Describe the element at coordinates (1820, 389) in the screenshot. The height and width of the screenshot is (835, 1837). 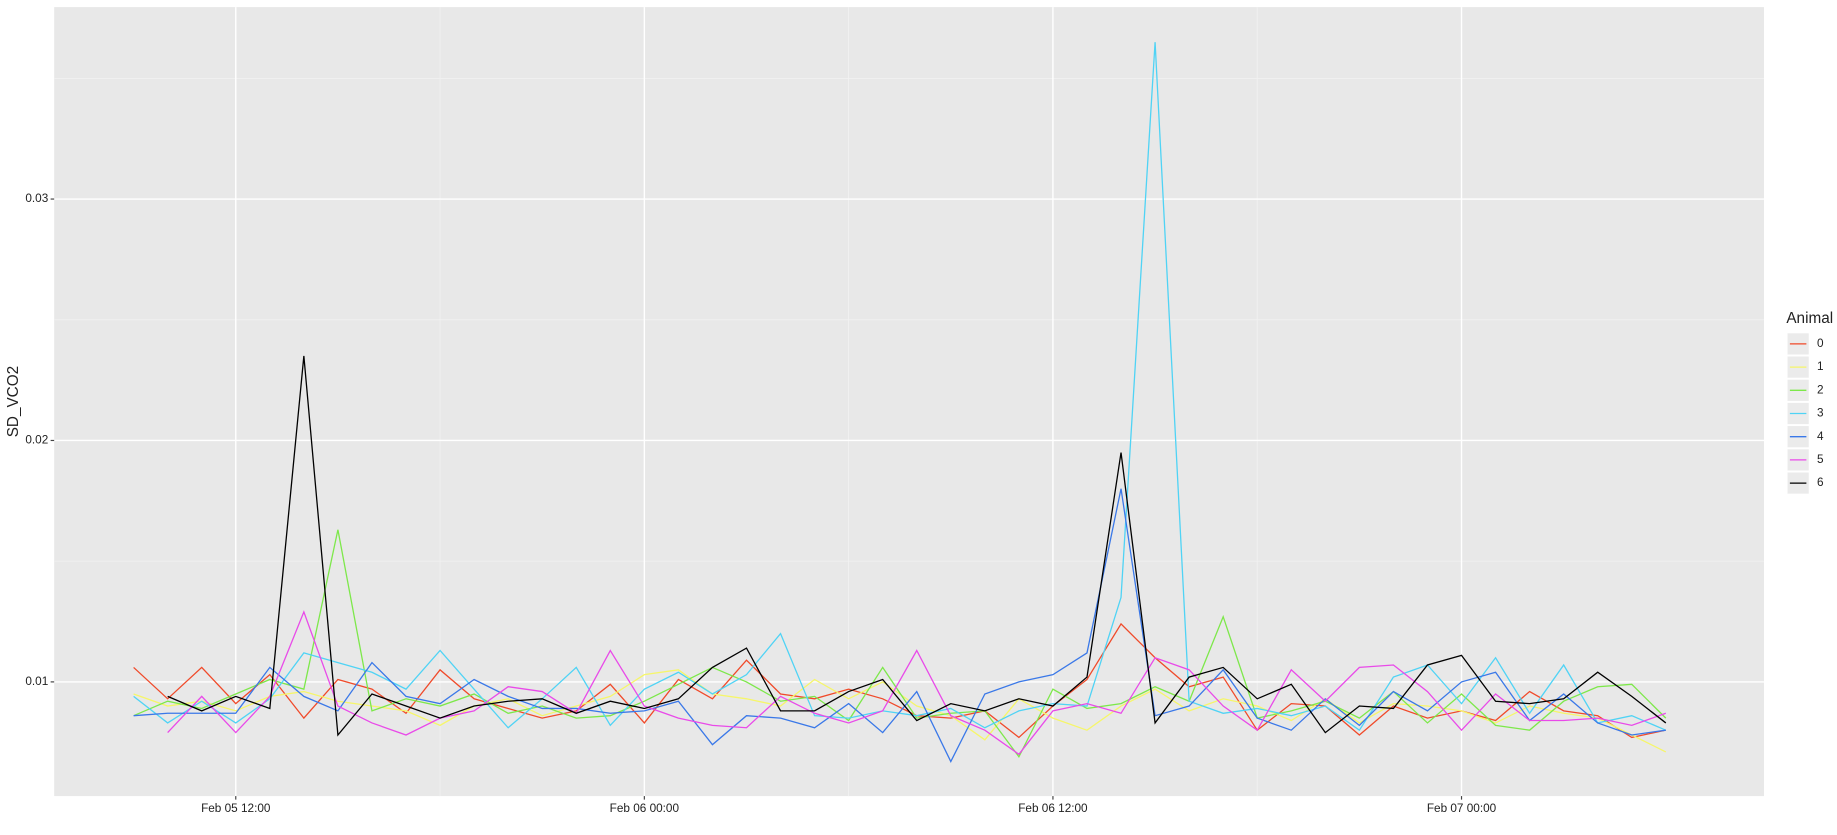
I see `legend-label: 2` at that location.